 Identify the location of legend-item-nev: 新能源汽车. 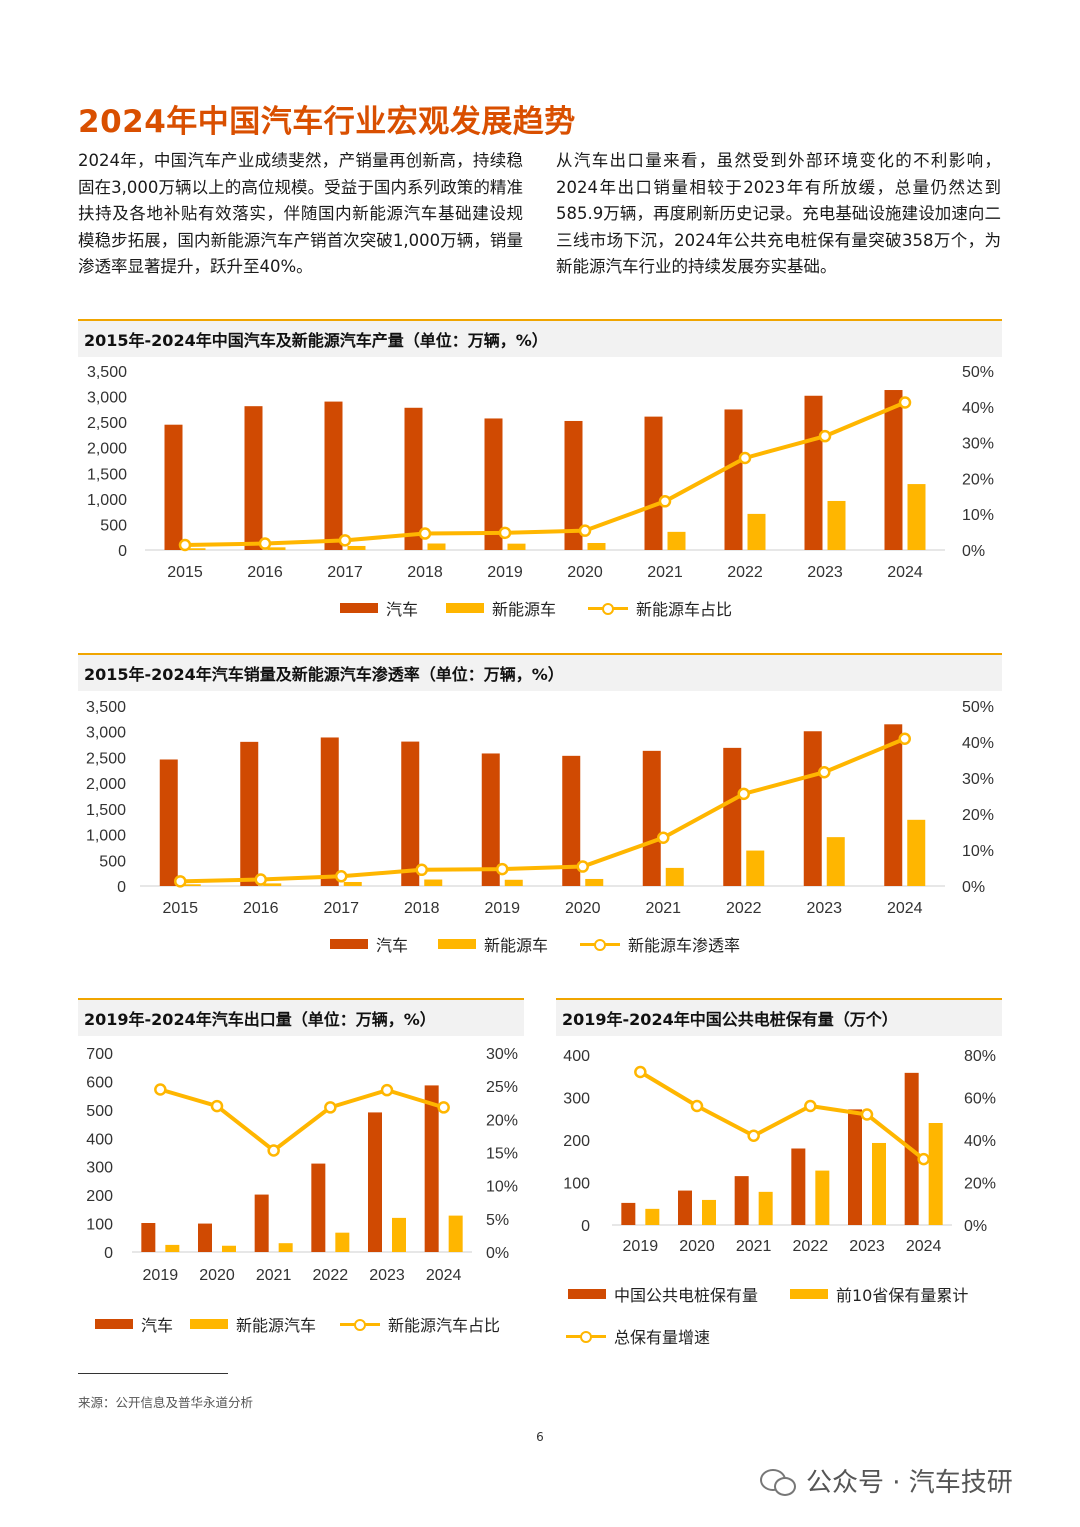
(253, 1324).